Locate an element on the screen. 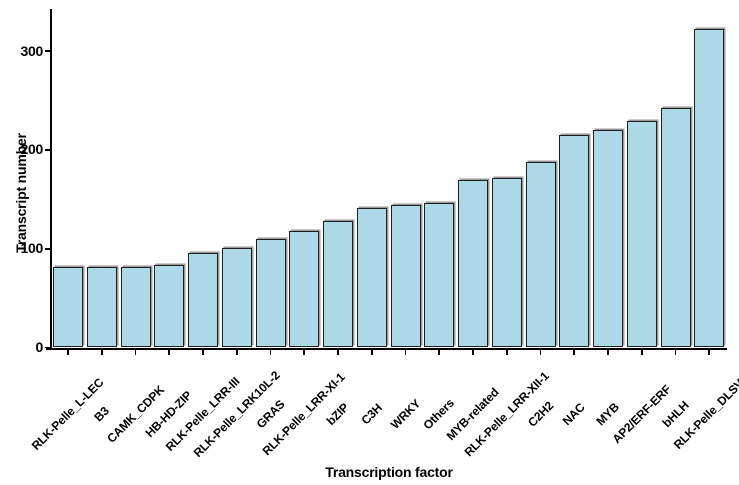  y-tick-label: 100 is located at coordinates (32, 248).